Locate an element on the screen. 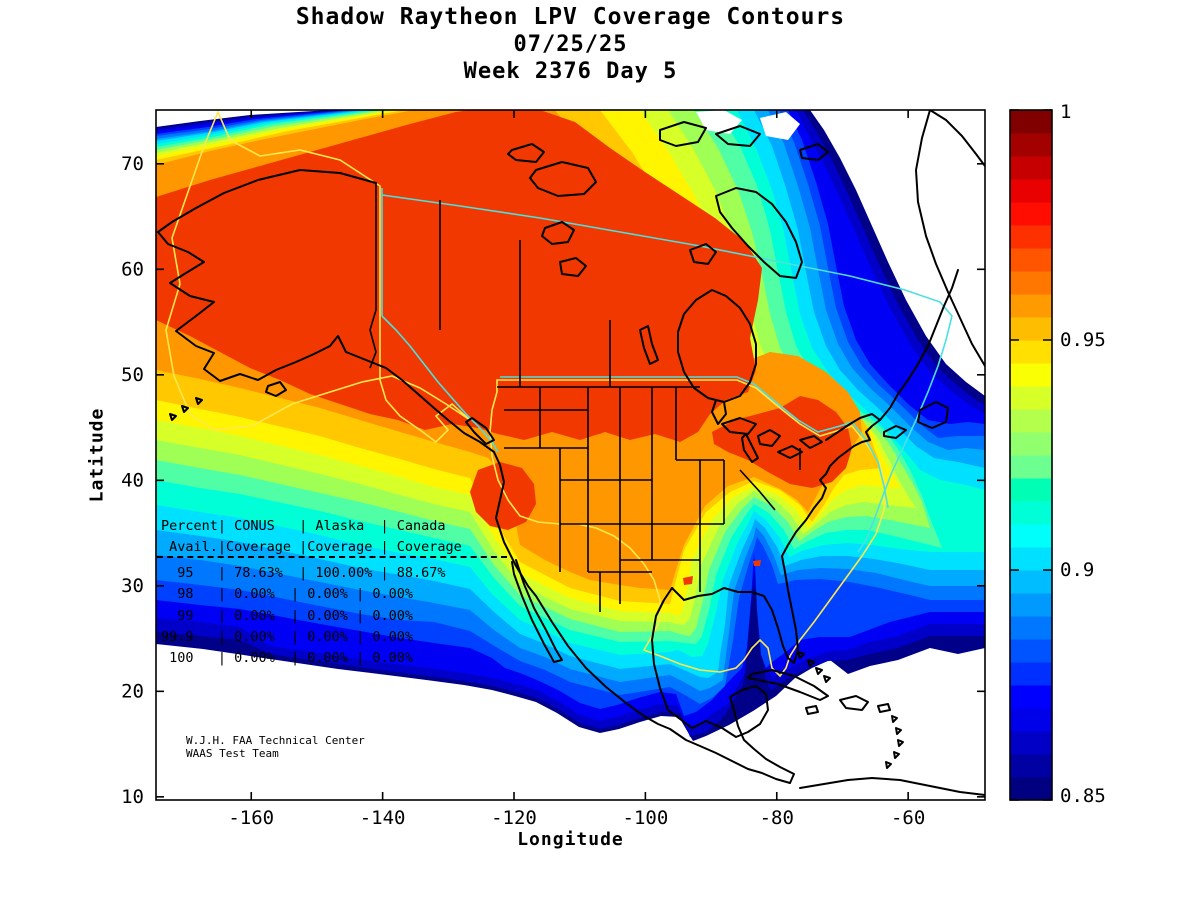 Image resolution: width=1200 pixels, height=900 pixels. coverage-table-row: 100 | 0.00% | 0.00% | 0.00% is located at coordinates (287, 658).